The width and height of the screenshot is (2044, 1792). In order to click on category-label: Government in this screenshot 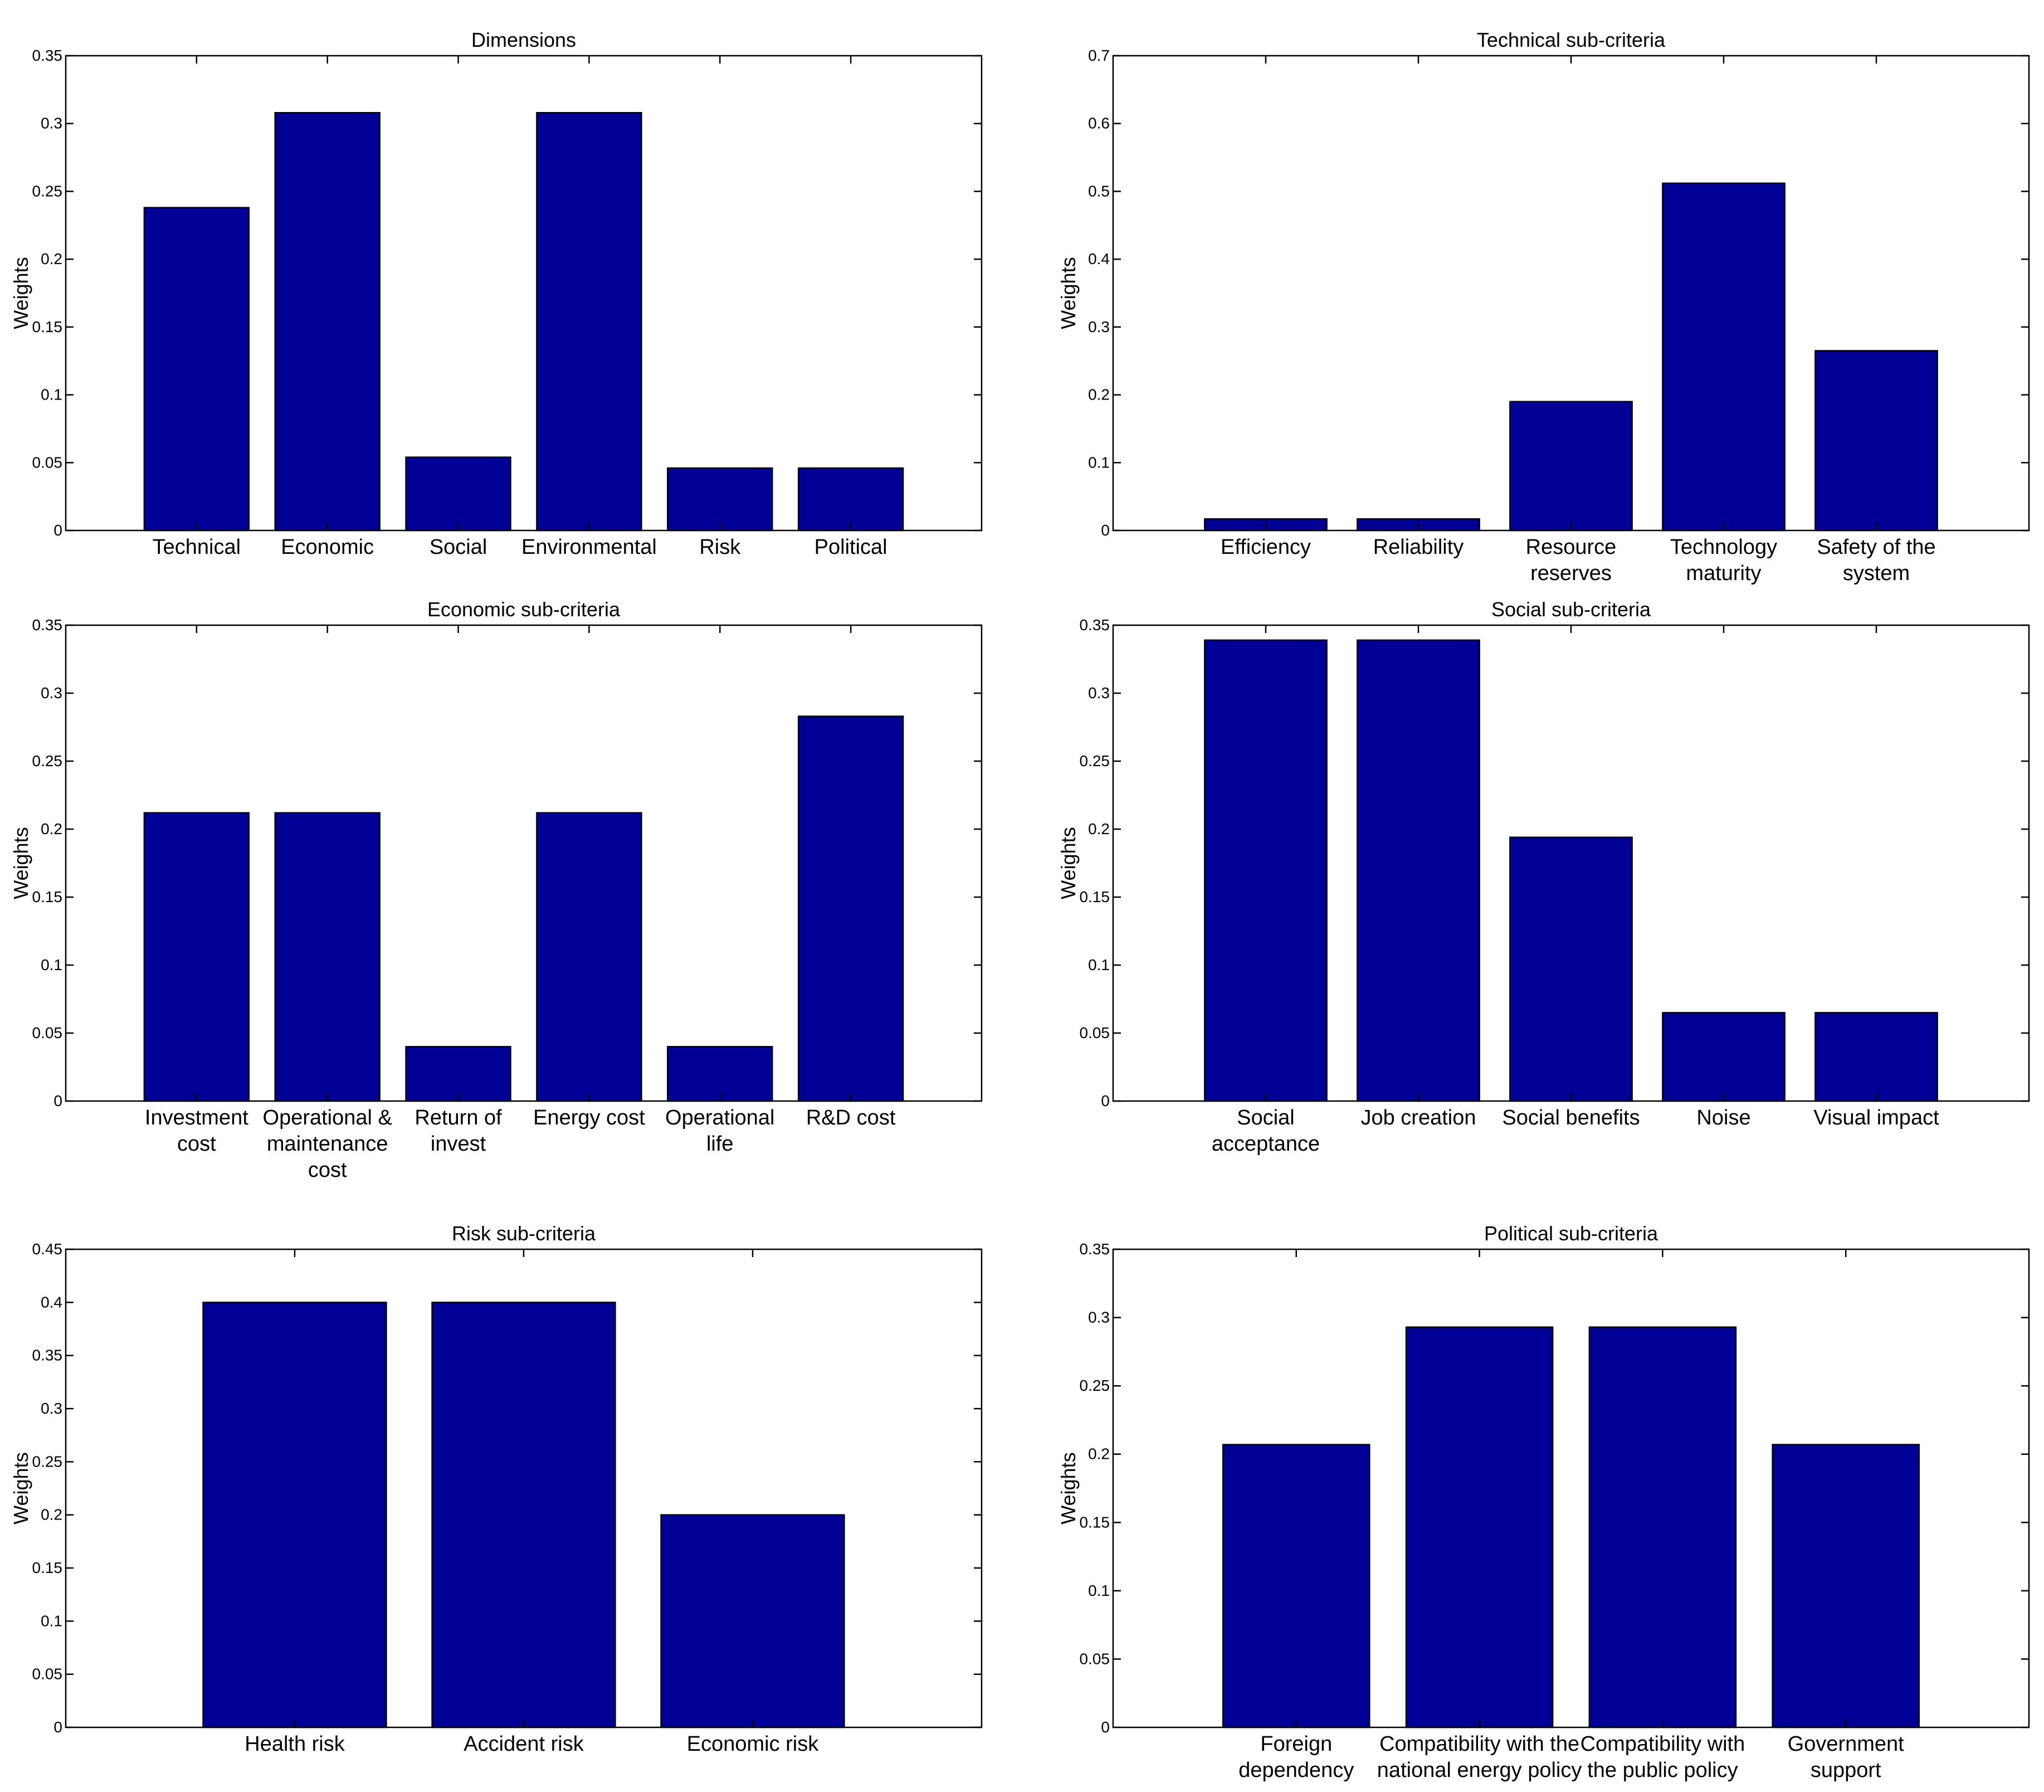, I will do `click(1847, 1744)`.